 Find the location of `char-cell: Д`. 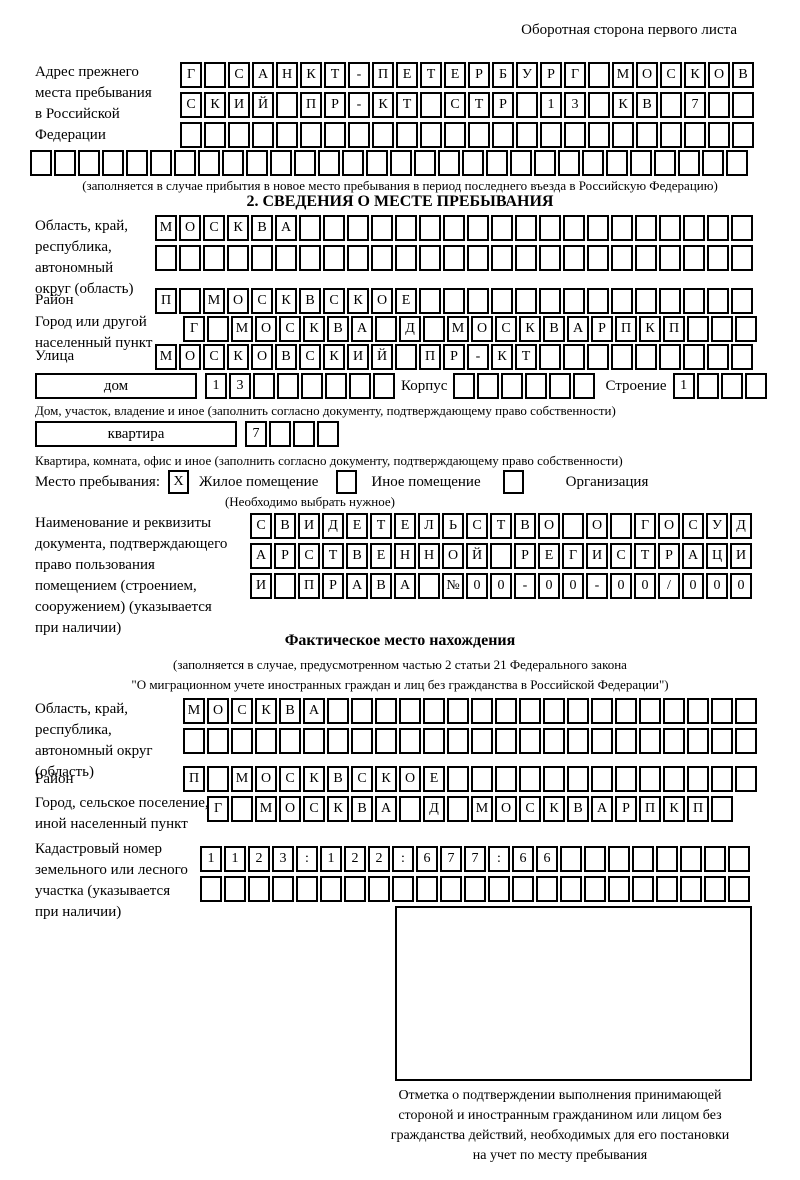

char-cell: Д is located at coordinates (434, 809).